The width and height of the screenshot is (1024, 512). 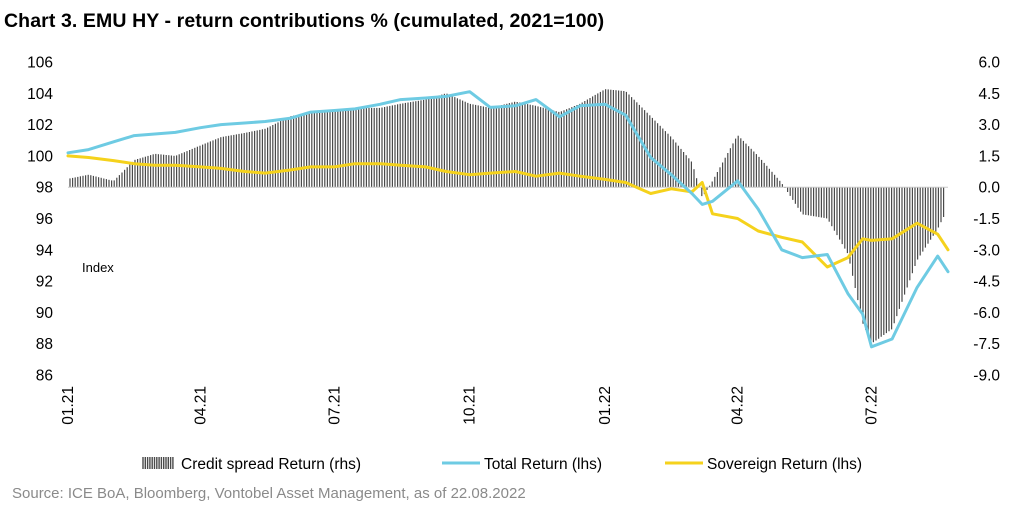 What do you see at coordinates (872, 405) in the screenshot?
I see `x-axis-tick-label: 07.22` at bounding box center [872, 405].